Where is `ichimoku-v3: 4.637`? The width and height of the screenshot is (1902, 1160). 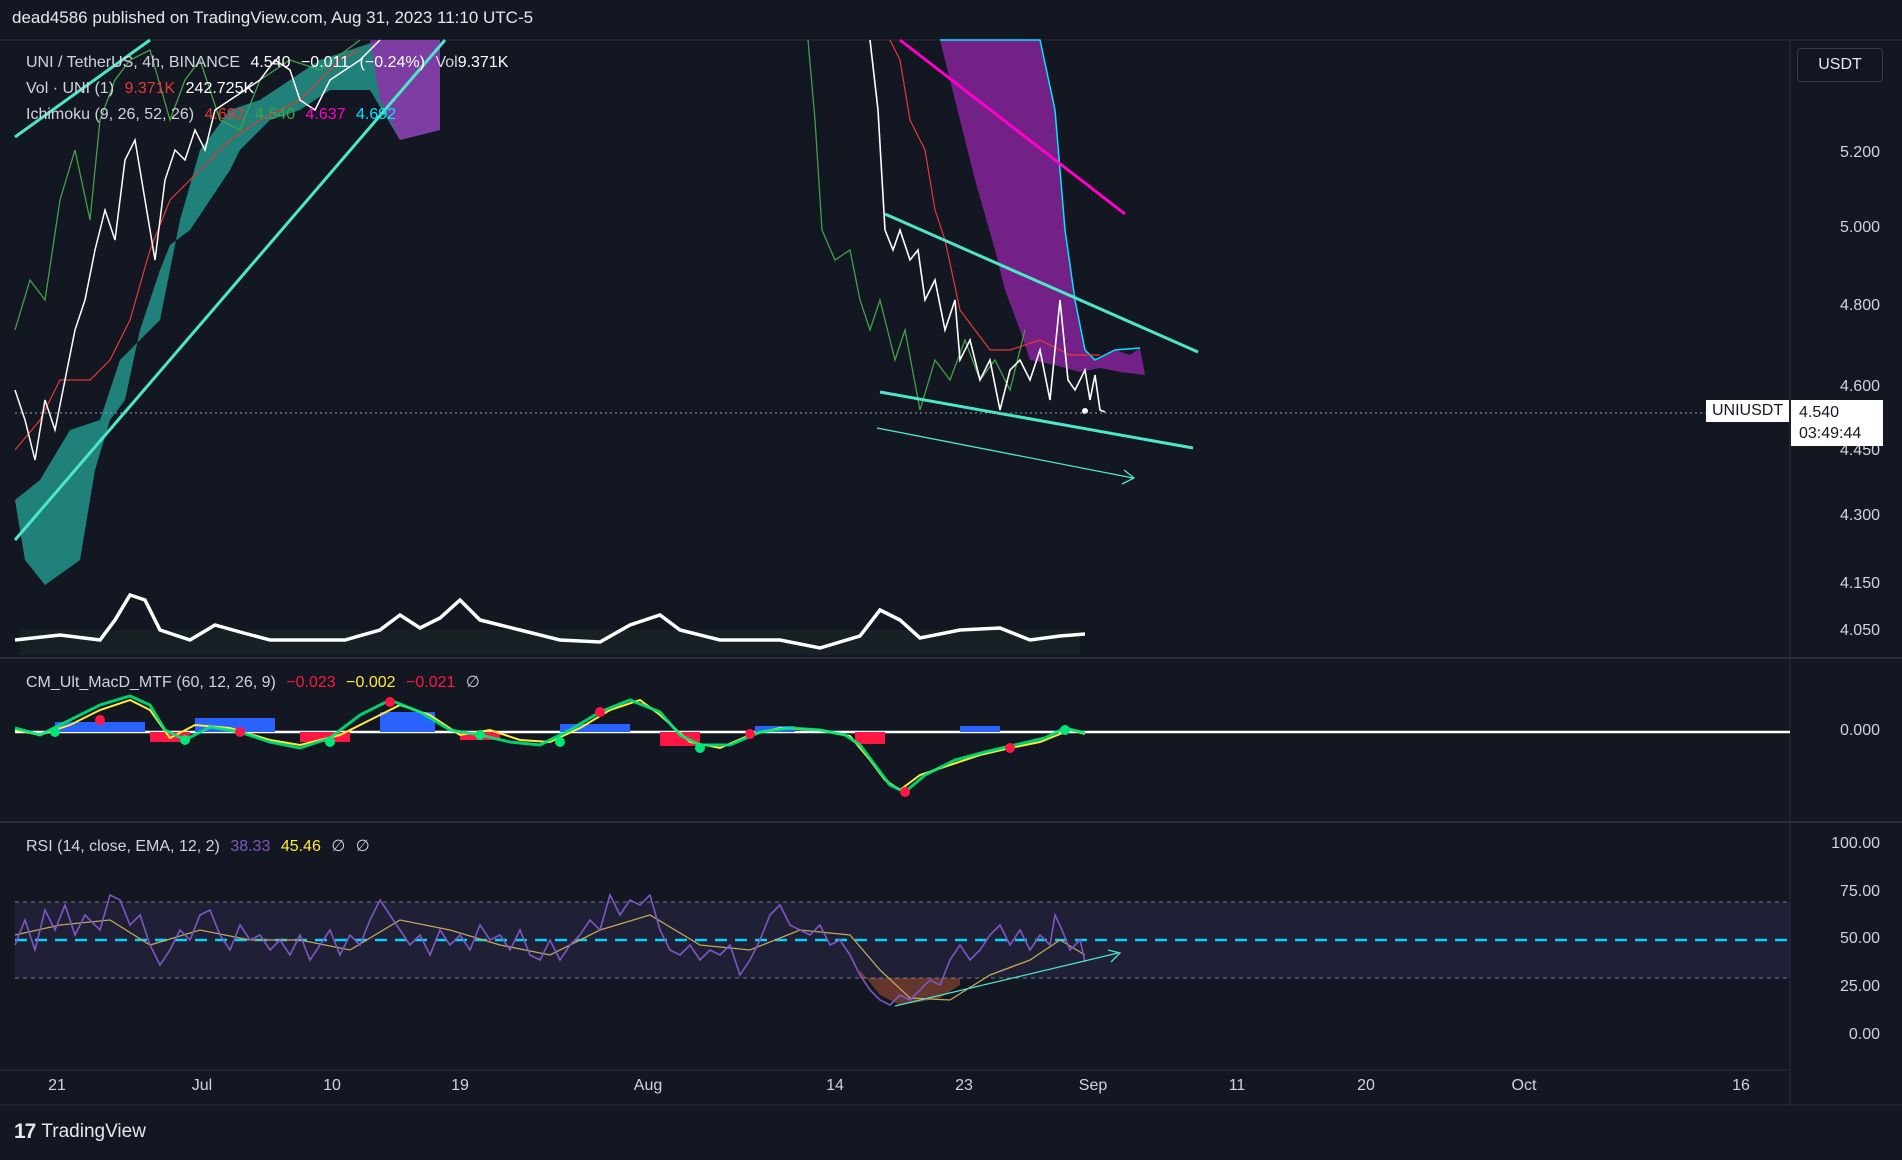 ichimoku-v3: 4.637 is located at coordinates (325, 114).